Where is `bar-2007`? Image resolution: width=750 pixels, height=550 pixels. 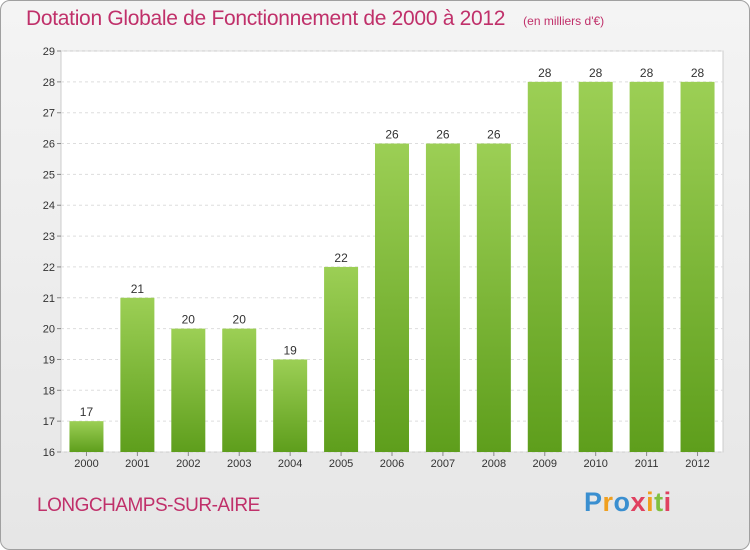
bar-2007 is located at coordinates (442, 298).